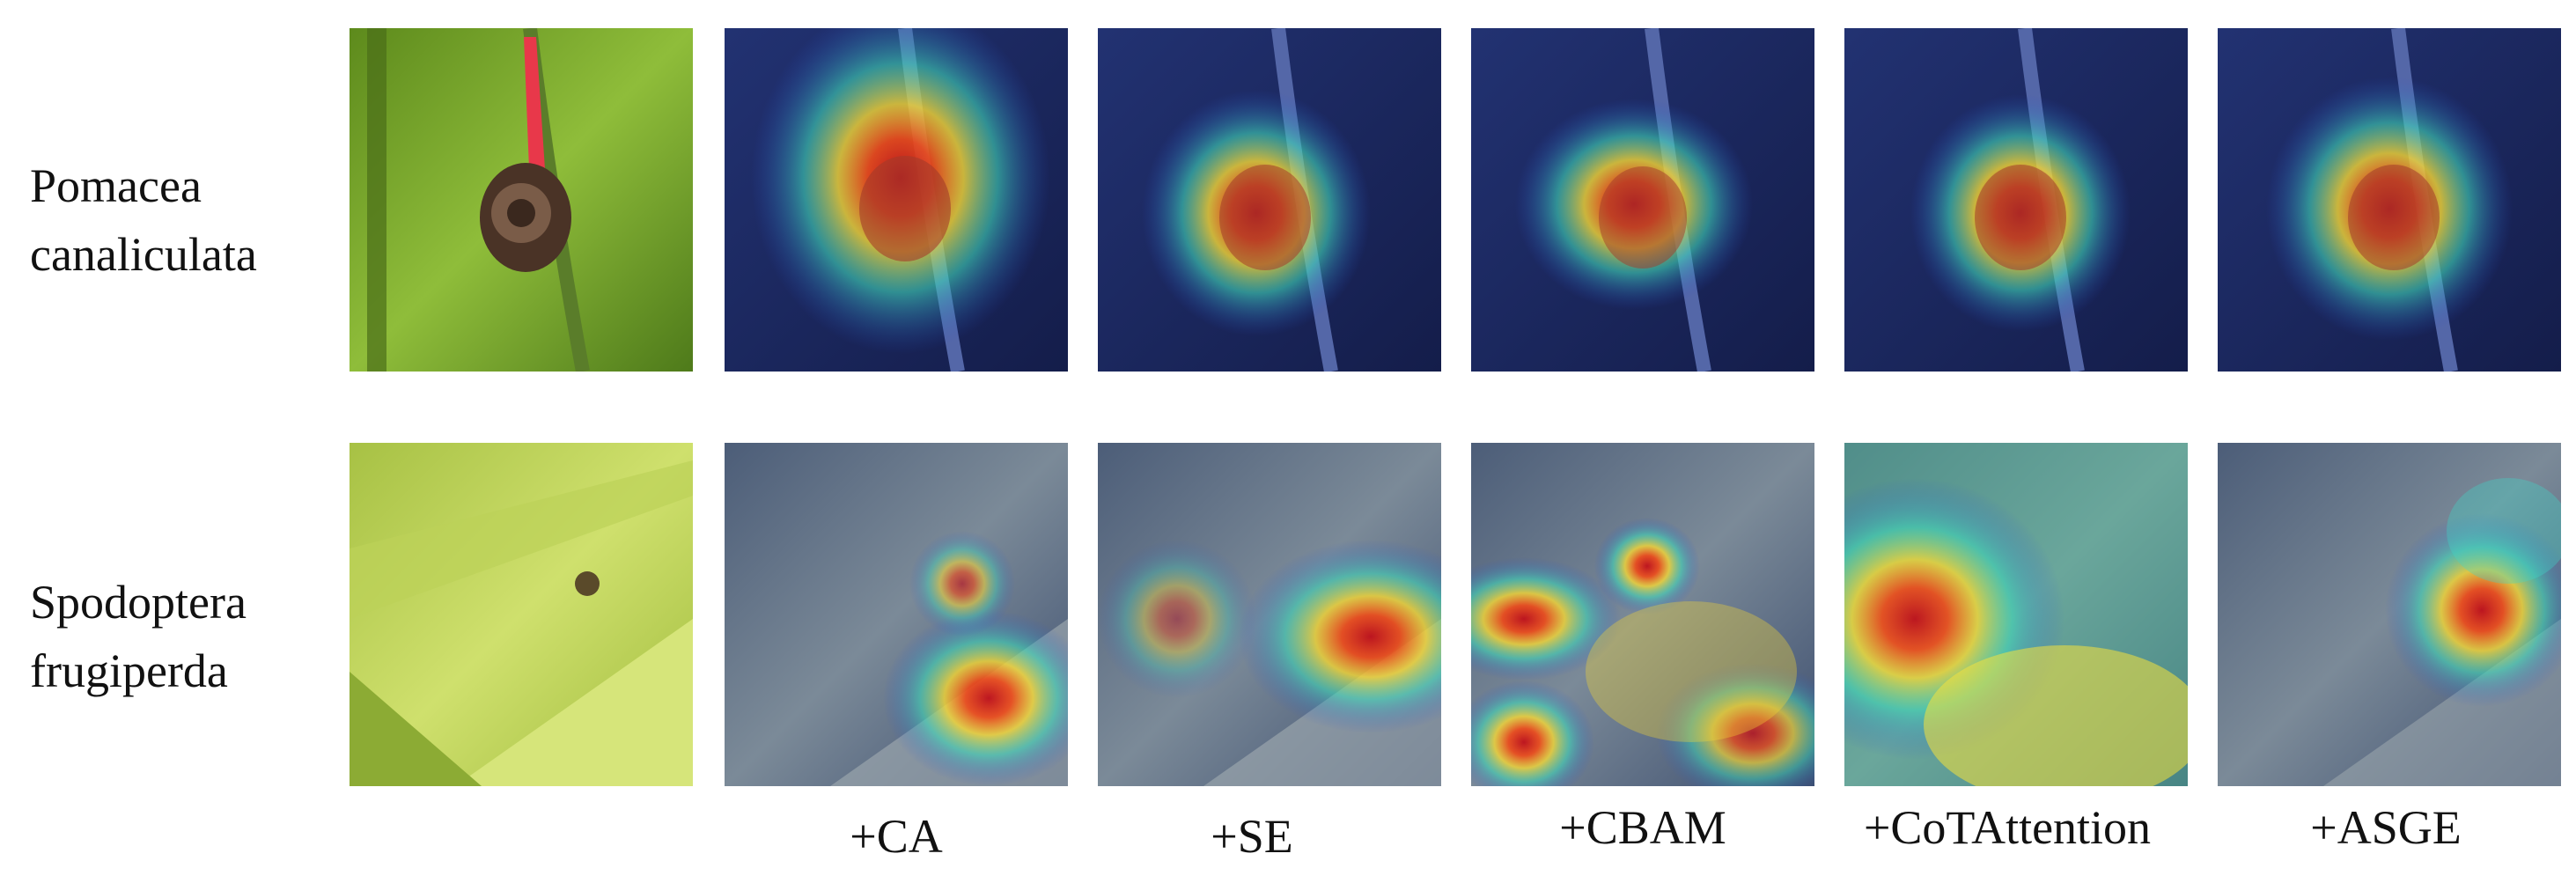  Describe the element at coordinates (1642, 827) in the screenshot. I see `column-label-cbam: +CBAM` at that location.